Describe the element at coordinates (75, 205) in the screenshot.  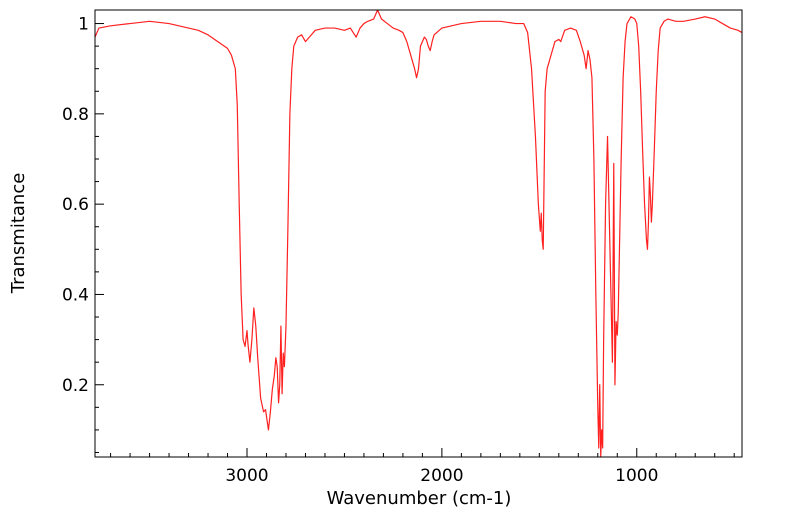
I see `y-tick-label: 0.6` at that location.